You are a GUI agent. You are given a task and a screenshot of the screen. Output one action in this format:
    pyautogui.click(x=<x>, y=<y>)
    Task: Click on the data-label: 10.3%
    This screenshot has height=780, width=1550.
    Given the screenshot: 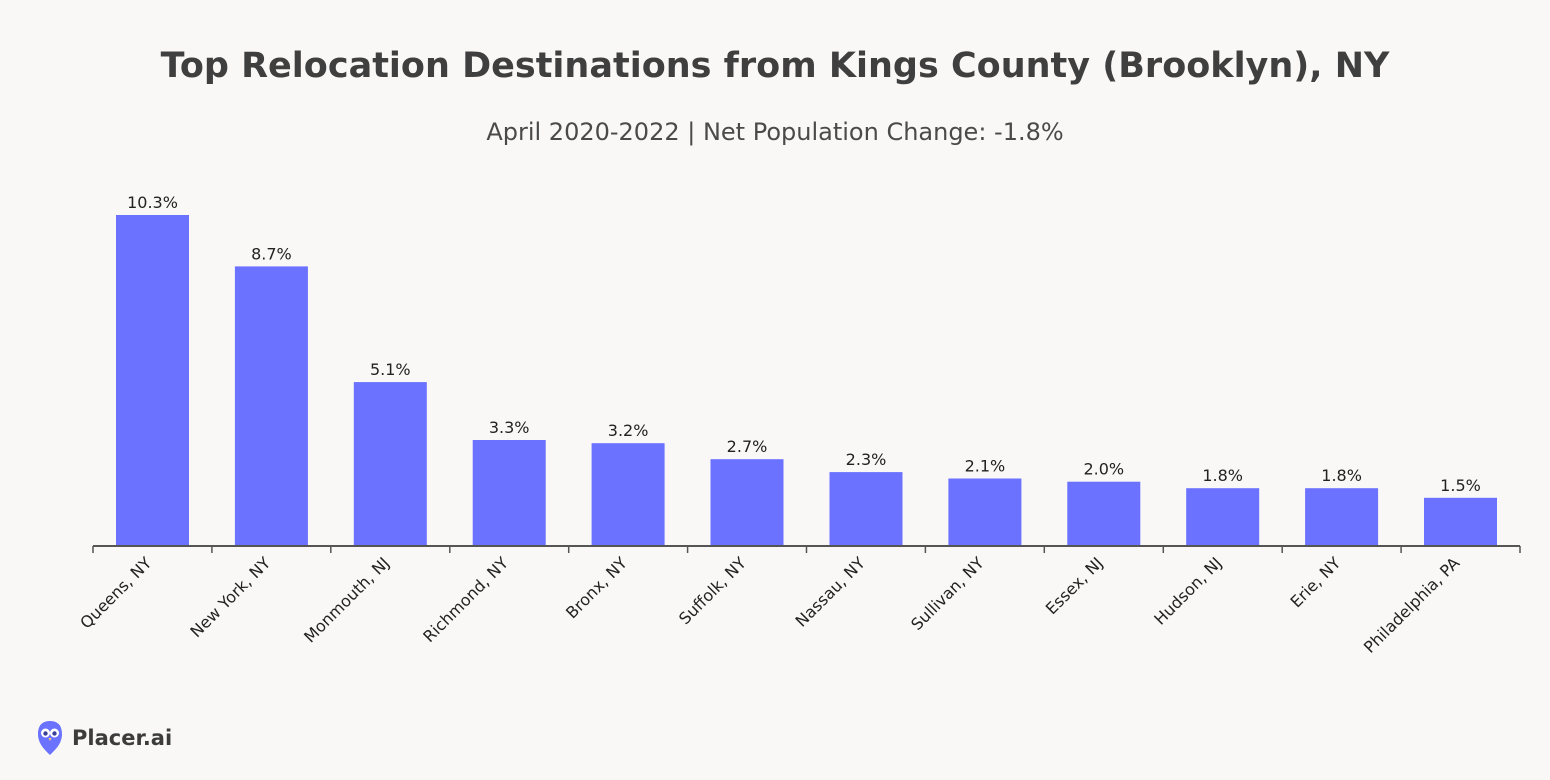 What is the action you would take?
    pyautogui.click(x=152, y=202)
    